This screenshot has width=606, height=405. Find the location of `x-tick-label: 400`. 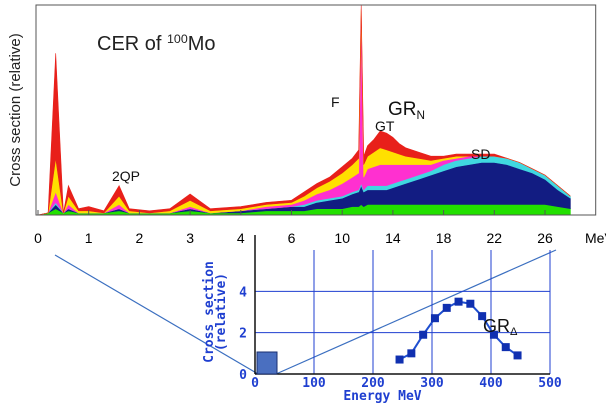

x-tick-label: 400 is located at coordinates (491, 383).